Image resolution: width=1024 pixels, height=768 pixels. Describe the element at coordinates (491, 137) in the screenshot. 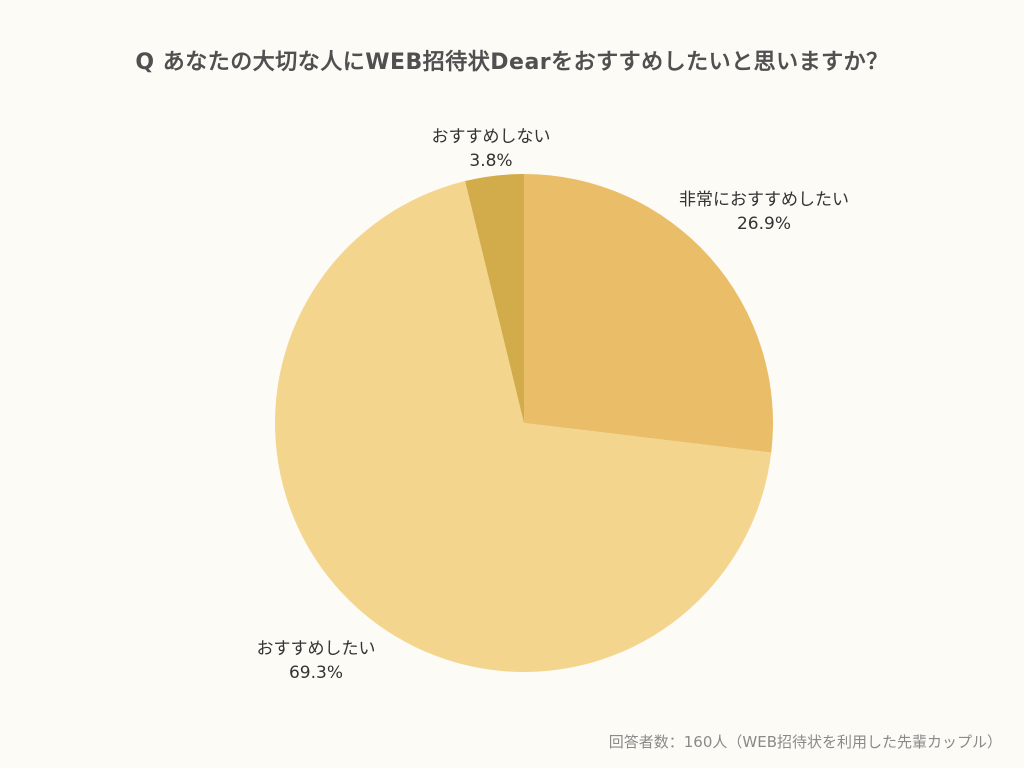

I see `slice-category-label: おすすめしない` at that location.